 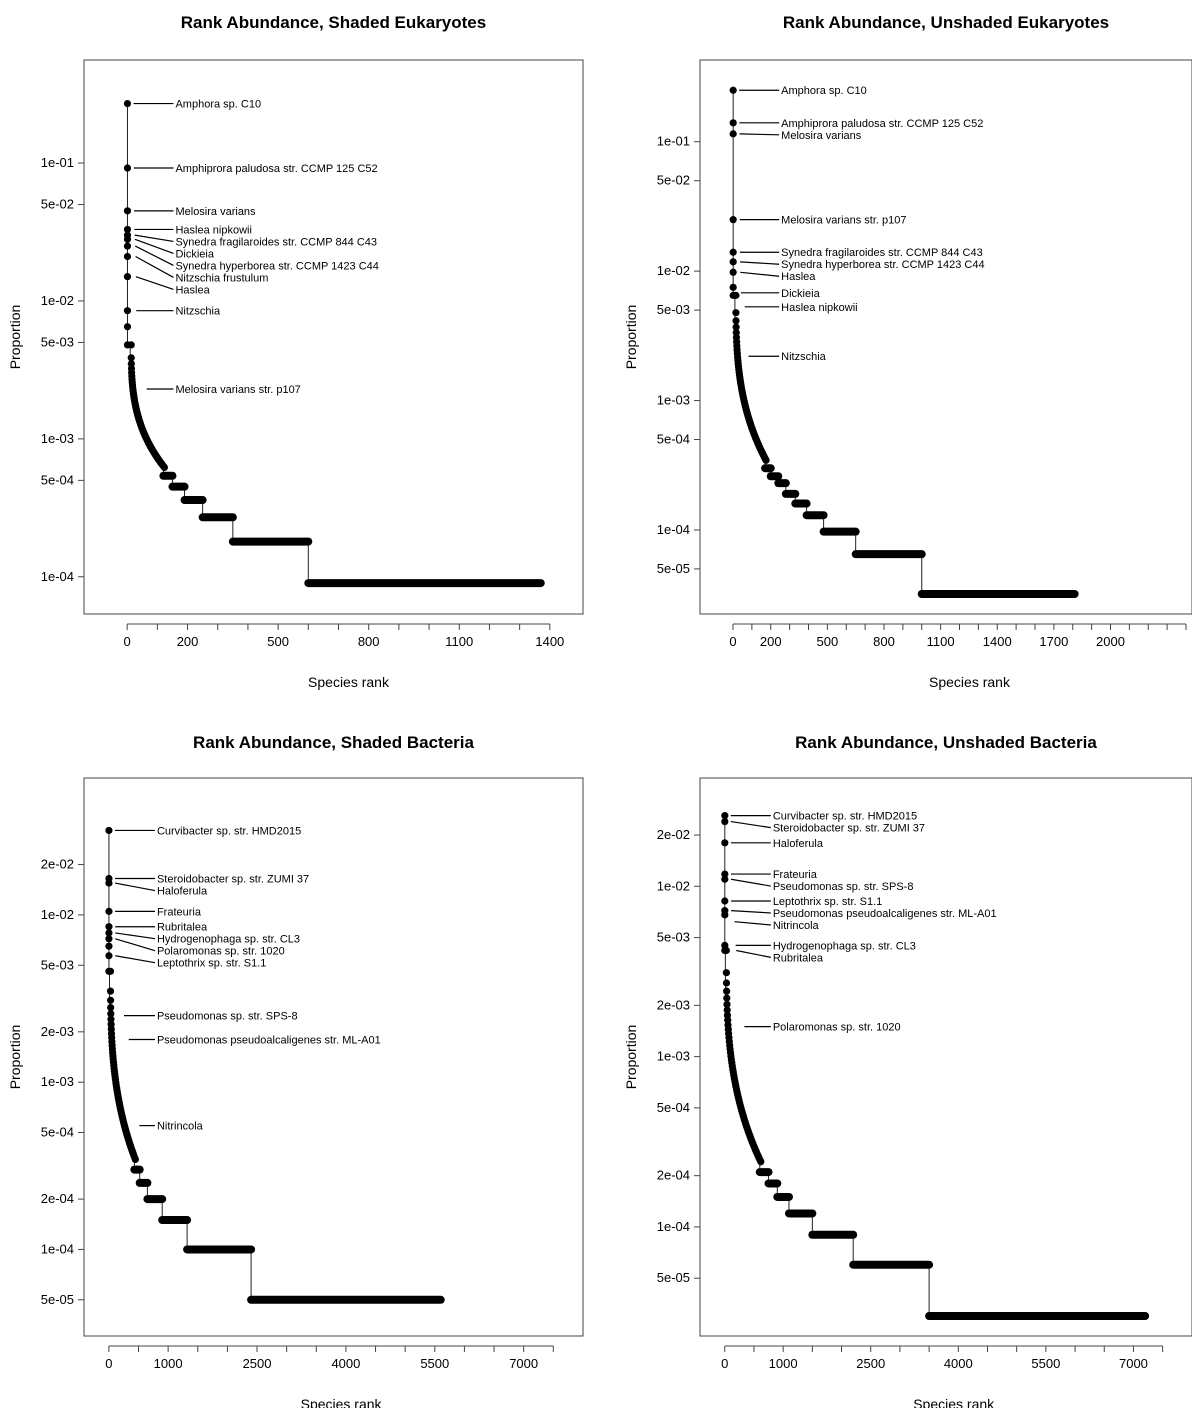 I want to click on x-tick-label: 800, so click(x=369, y=641).